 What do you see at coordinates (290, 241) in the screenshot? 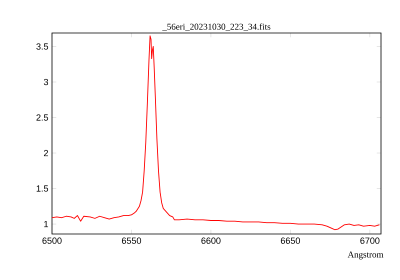
I see `x-tick-label: 6650` at bounding box center [290, 241].